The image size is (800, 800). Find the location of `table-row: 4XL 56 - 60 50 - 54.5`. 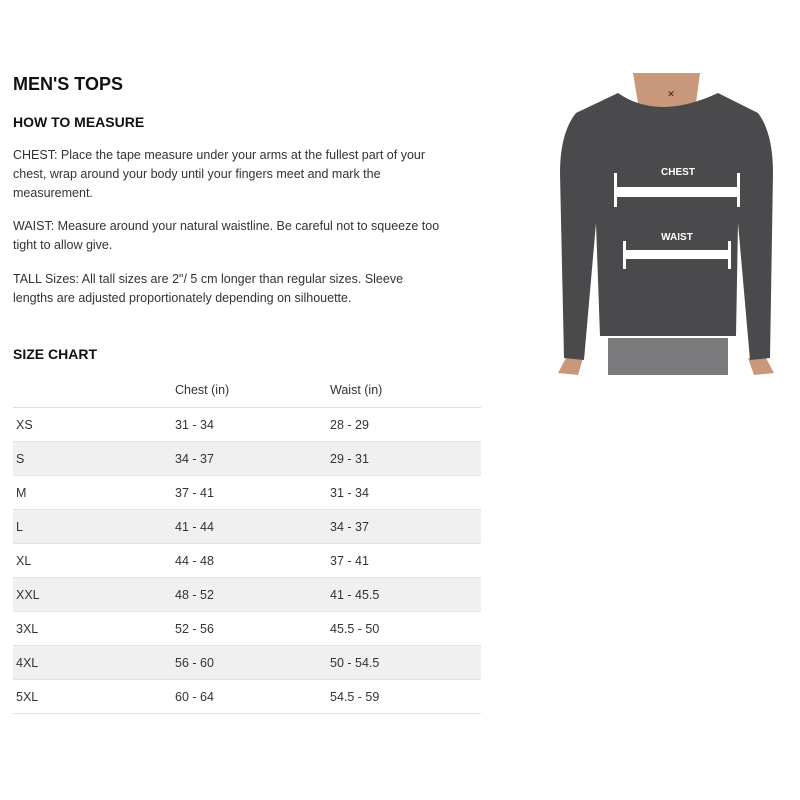

table-row: 4XL 56 - 60 50 - 54.5 is located at coordinates (247, 662).